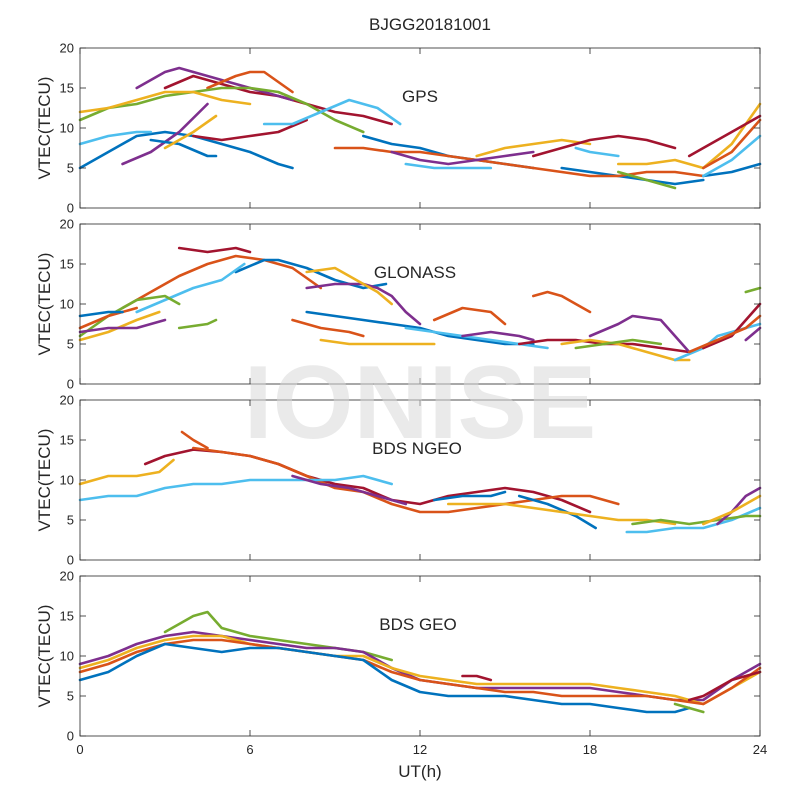 Image resolution: width=800 pixels, height=805 pixels. What do you see at coordinates (760, 749) in the screenshot?
I see `x-tick-label: 24` at bounding box center [760, 749].